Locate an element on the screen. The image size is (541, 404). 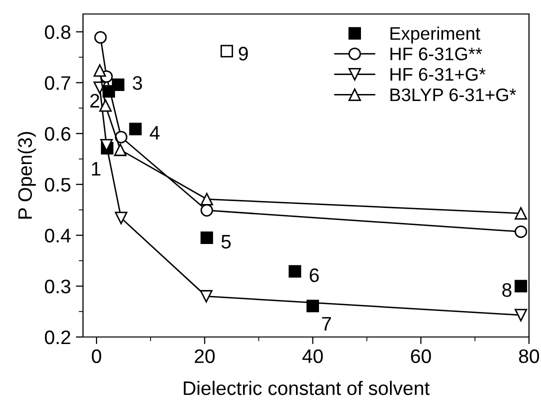
legend-label: HF 6-31G** is located at coordinates (436, 54).